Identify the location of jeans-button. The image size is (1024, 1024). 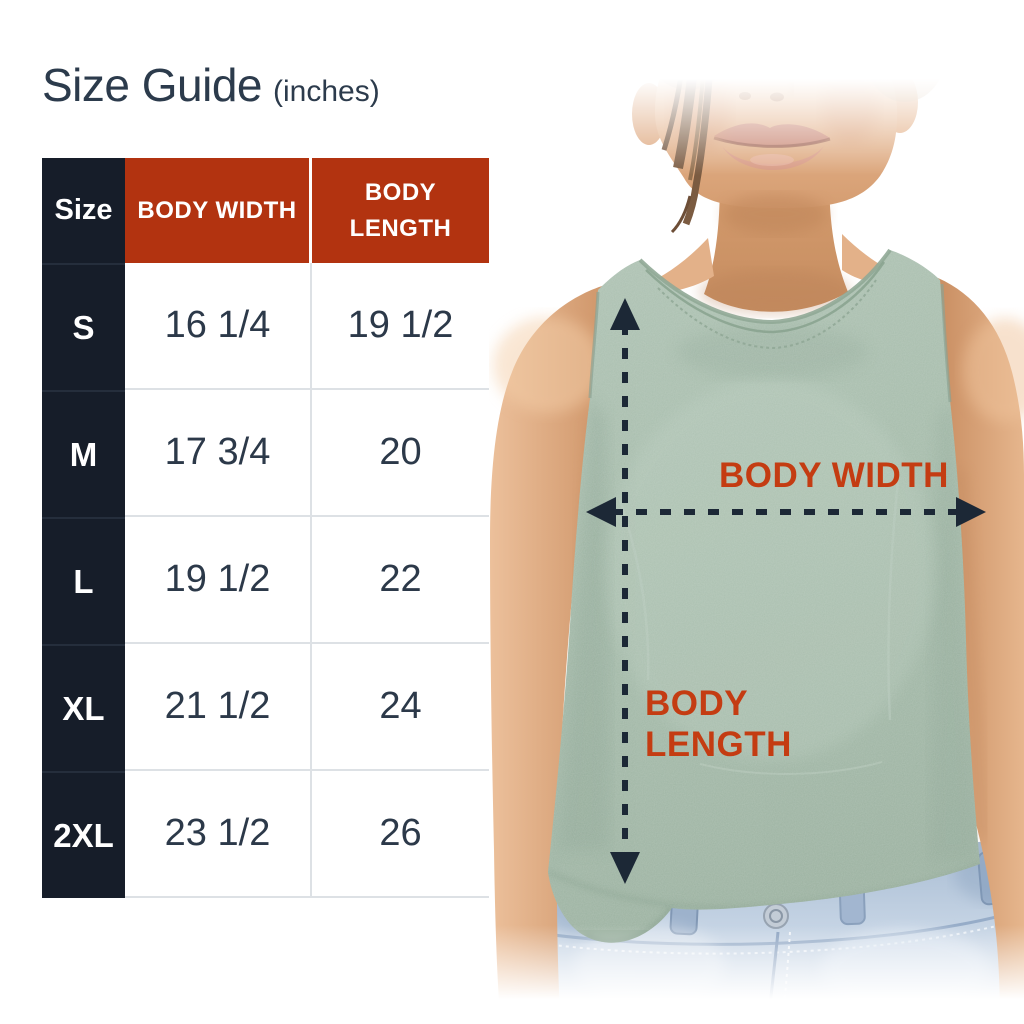
(776, 916).